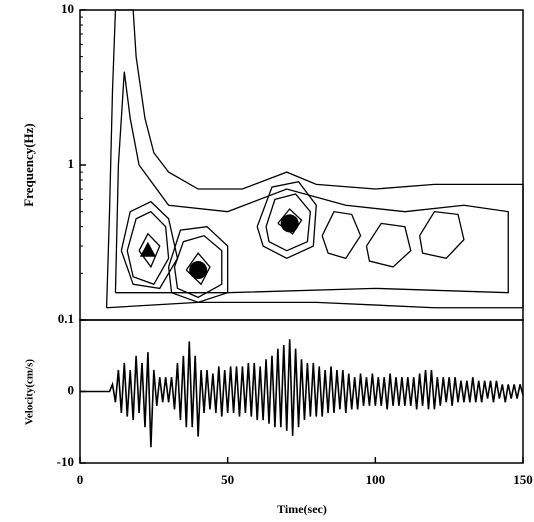 This screenshot has height=522, width=534. What do you see at coordinates (80, 479) in the screenshot?
I see `x-tick-label: 0` at bounding box center [80, 479].